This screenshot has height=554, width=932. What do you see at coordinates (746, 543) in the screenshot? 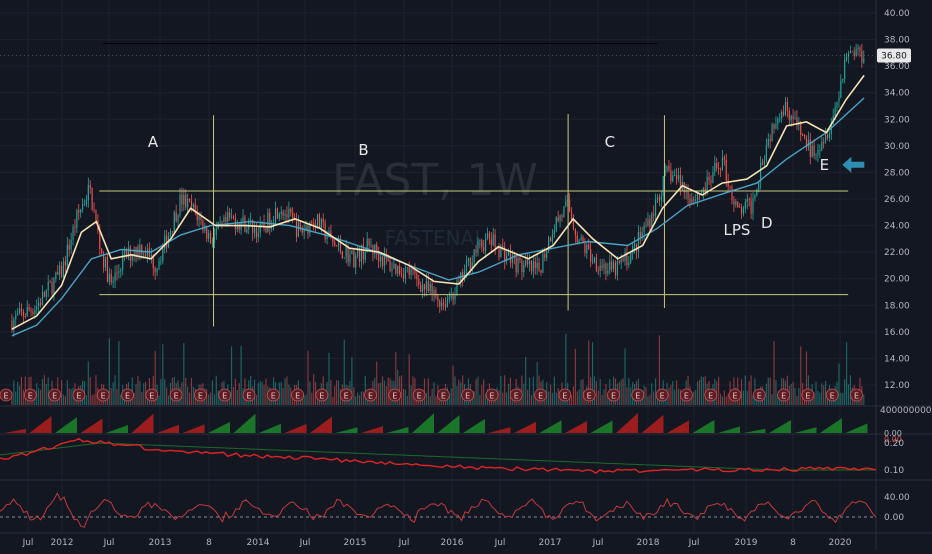
I see `time-tick-label: 2019` at bounding box center [746, 543].